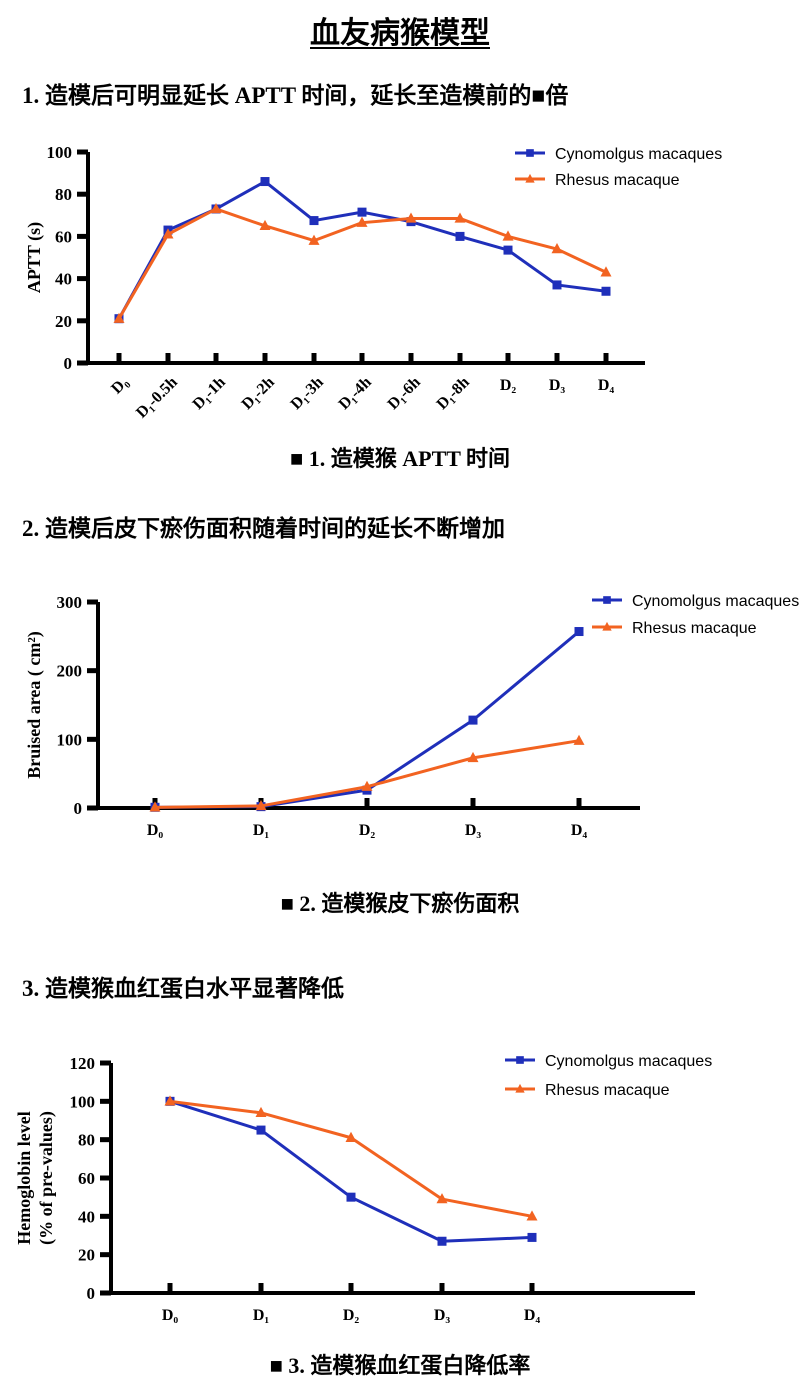 The height and width of the screenshot is (1389, 800). Describe the element at coordinates (70, 671) in the screenshot. I see `y-tick-label: 200` at that location.